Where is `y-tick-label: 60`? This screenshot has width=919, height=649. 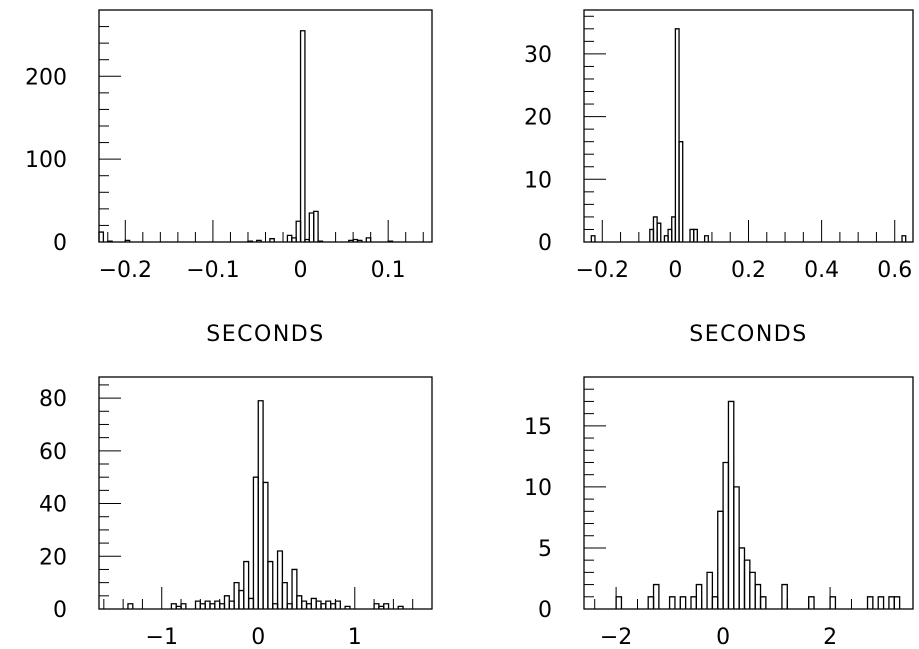
y-tick-label: 60 is located at coordinates (53, 452).